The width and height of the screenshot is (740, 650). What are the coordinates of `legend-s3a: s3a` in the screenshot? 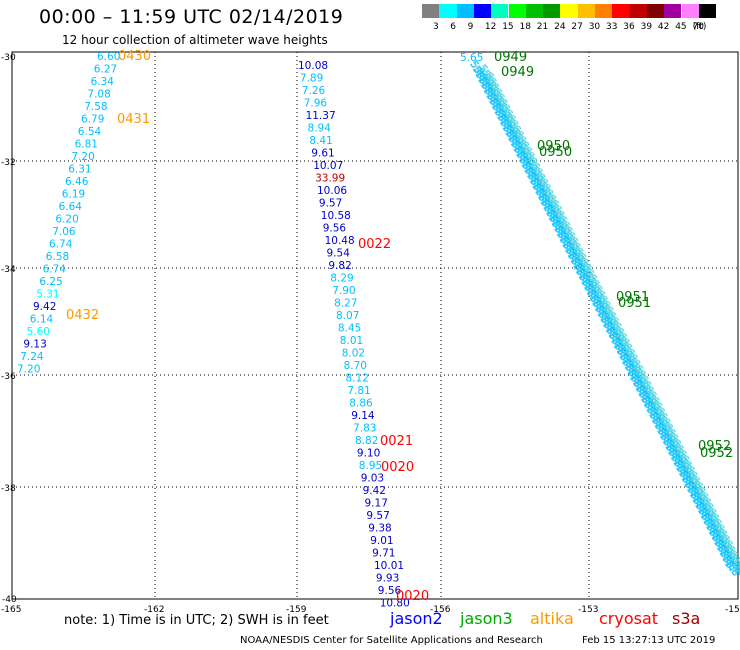 It's located at (686, 618).